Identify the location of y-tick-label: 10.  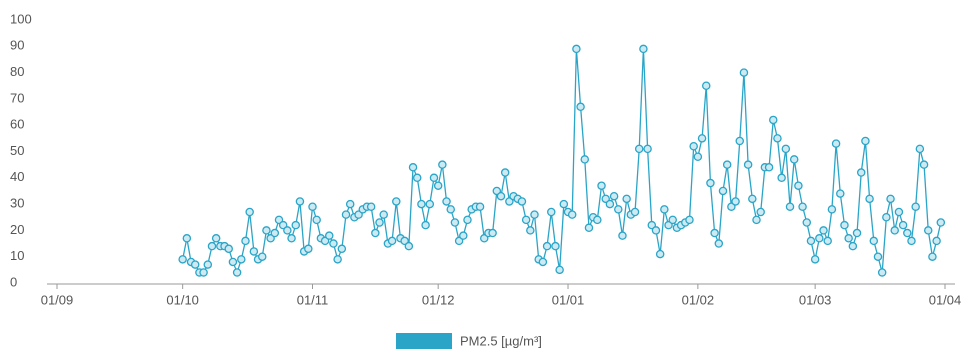
(17, 255).